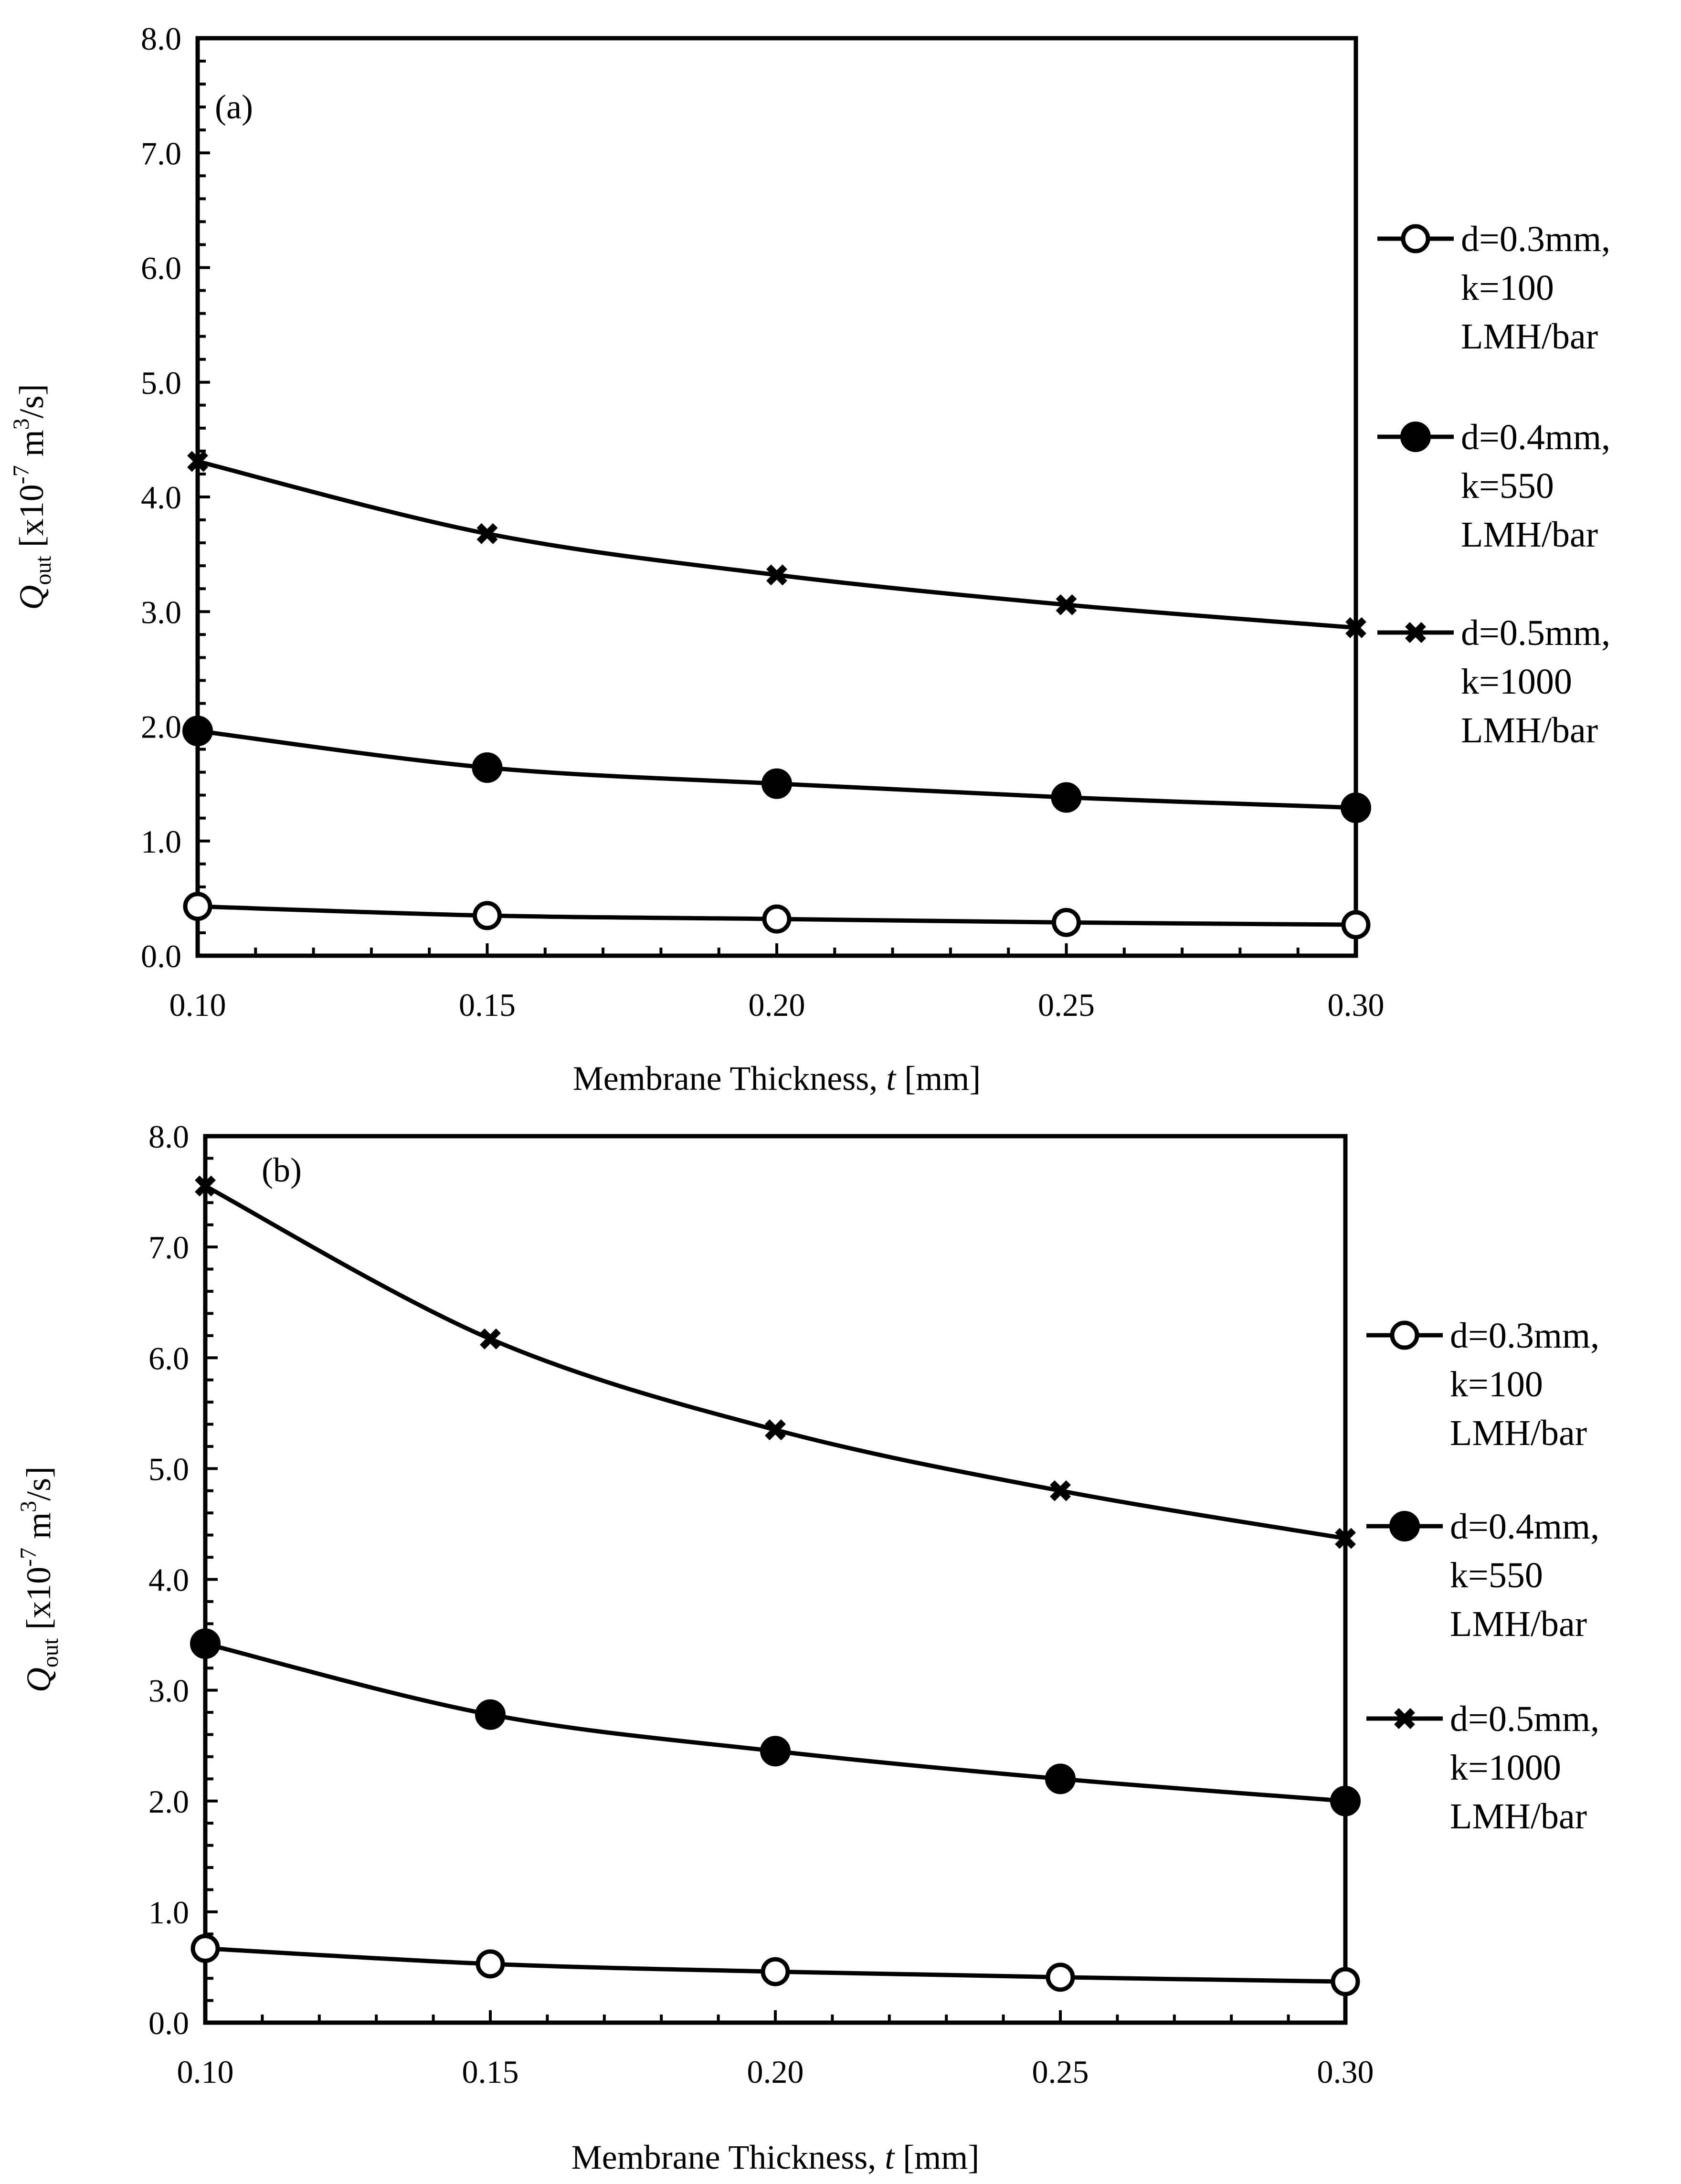 The width and height of the screenshot is (1681, 2184). What do you see at coordinates (205, 2072) in the screenshot?
I see `x-tick-label: 0.10` at bounding box center [205, 2072].